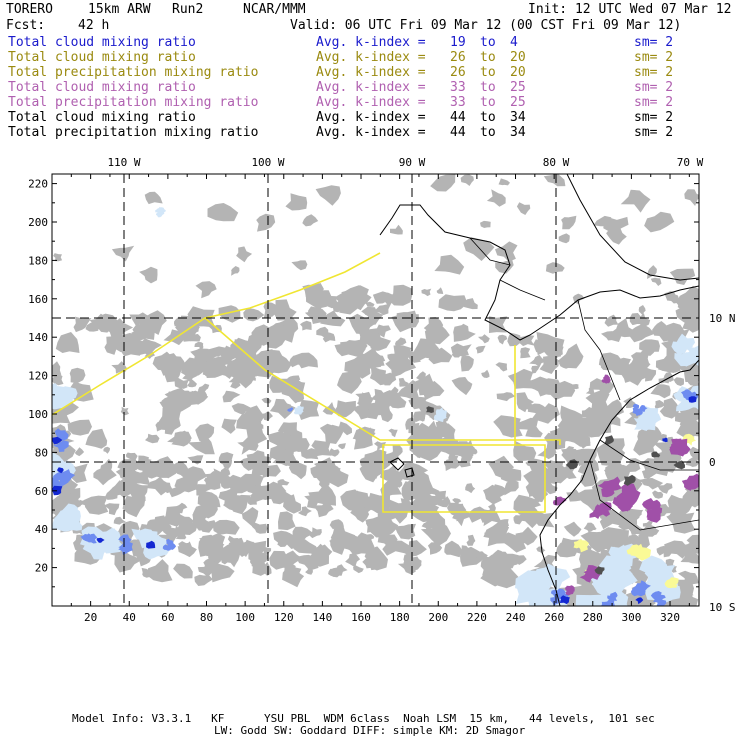 The height and width of the screenshot is (740, 740). What do you see at coordinates (245, 617) in the screenshot?
I see `x-tick-label: 100` at bounding box center [245, 617].